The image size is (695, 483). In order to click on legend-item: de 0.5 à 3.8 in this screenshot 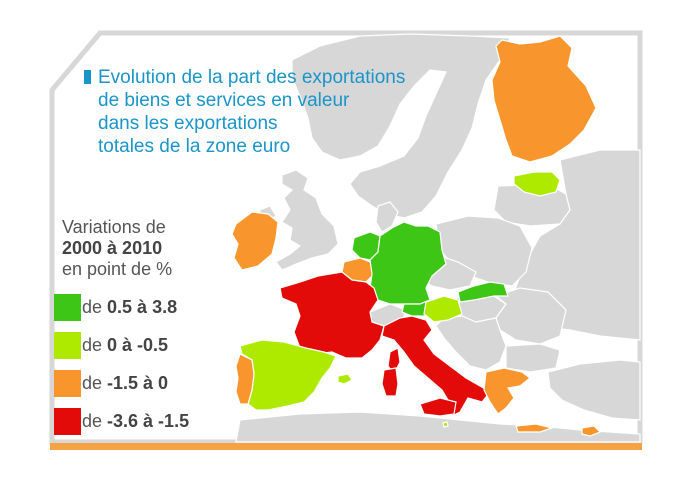, I will do `click(144, 307)`.